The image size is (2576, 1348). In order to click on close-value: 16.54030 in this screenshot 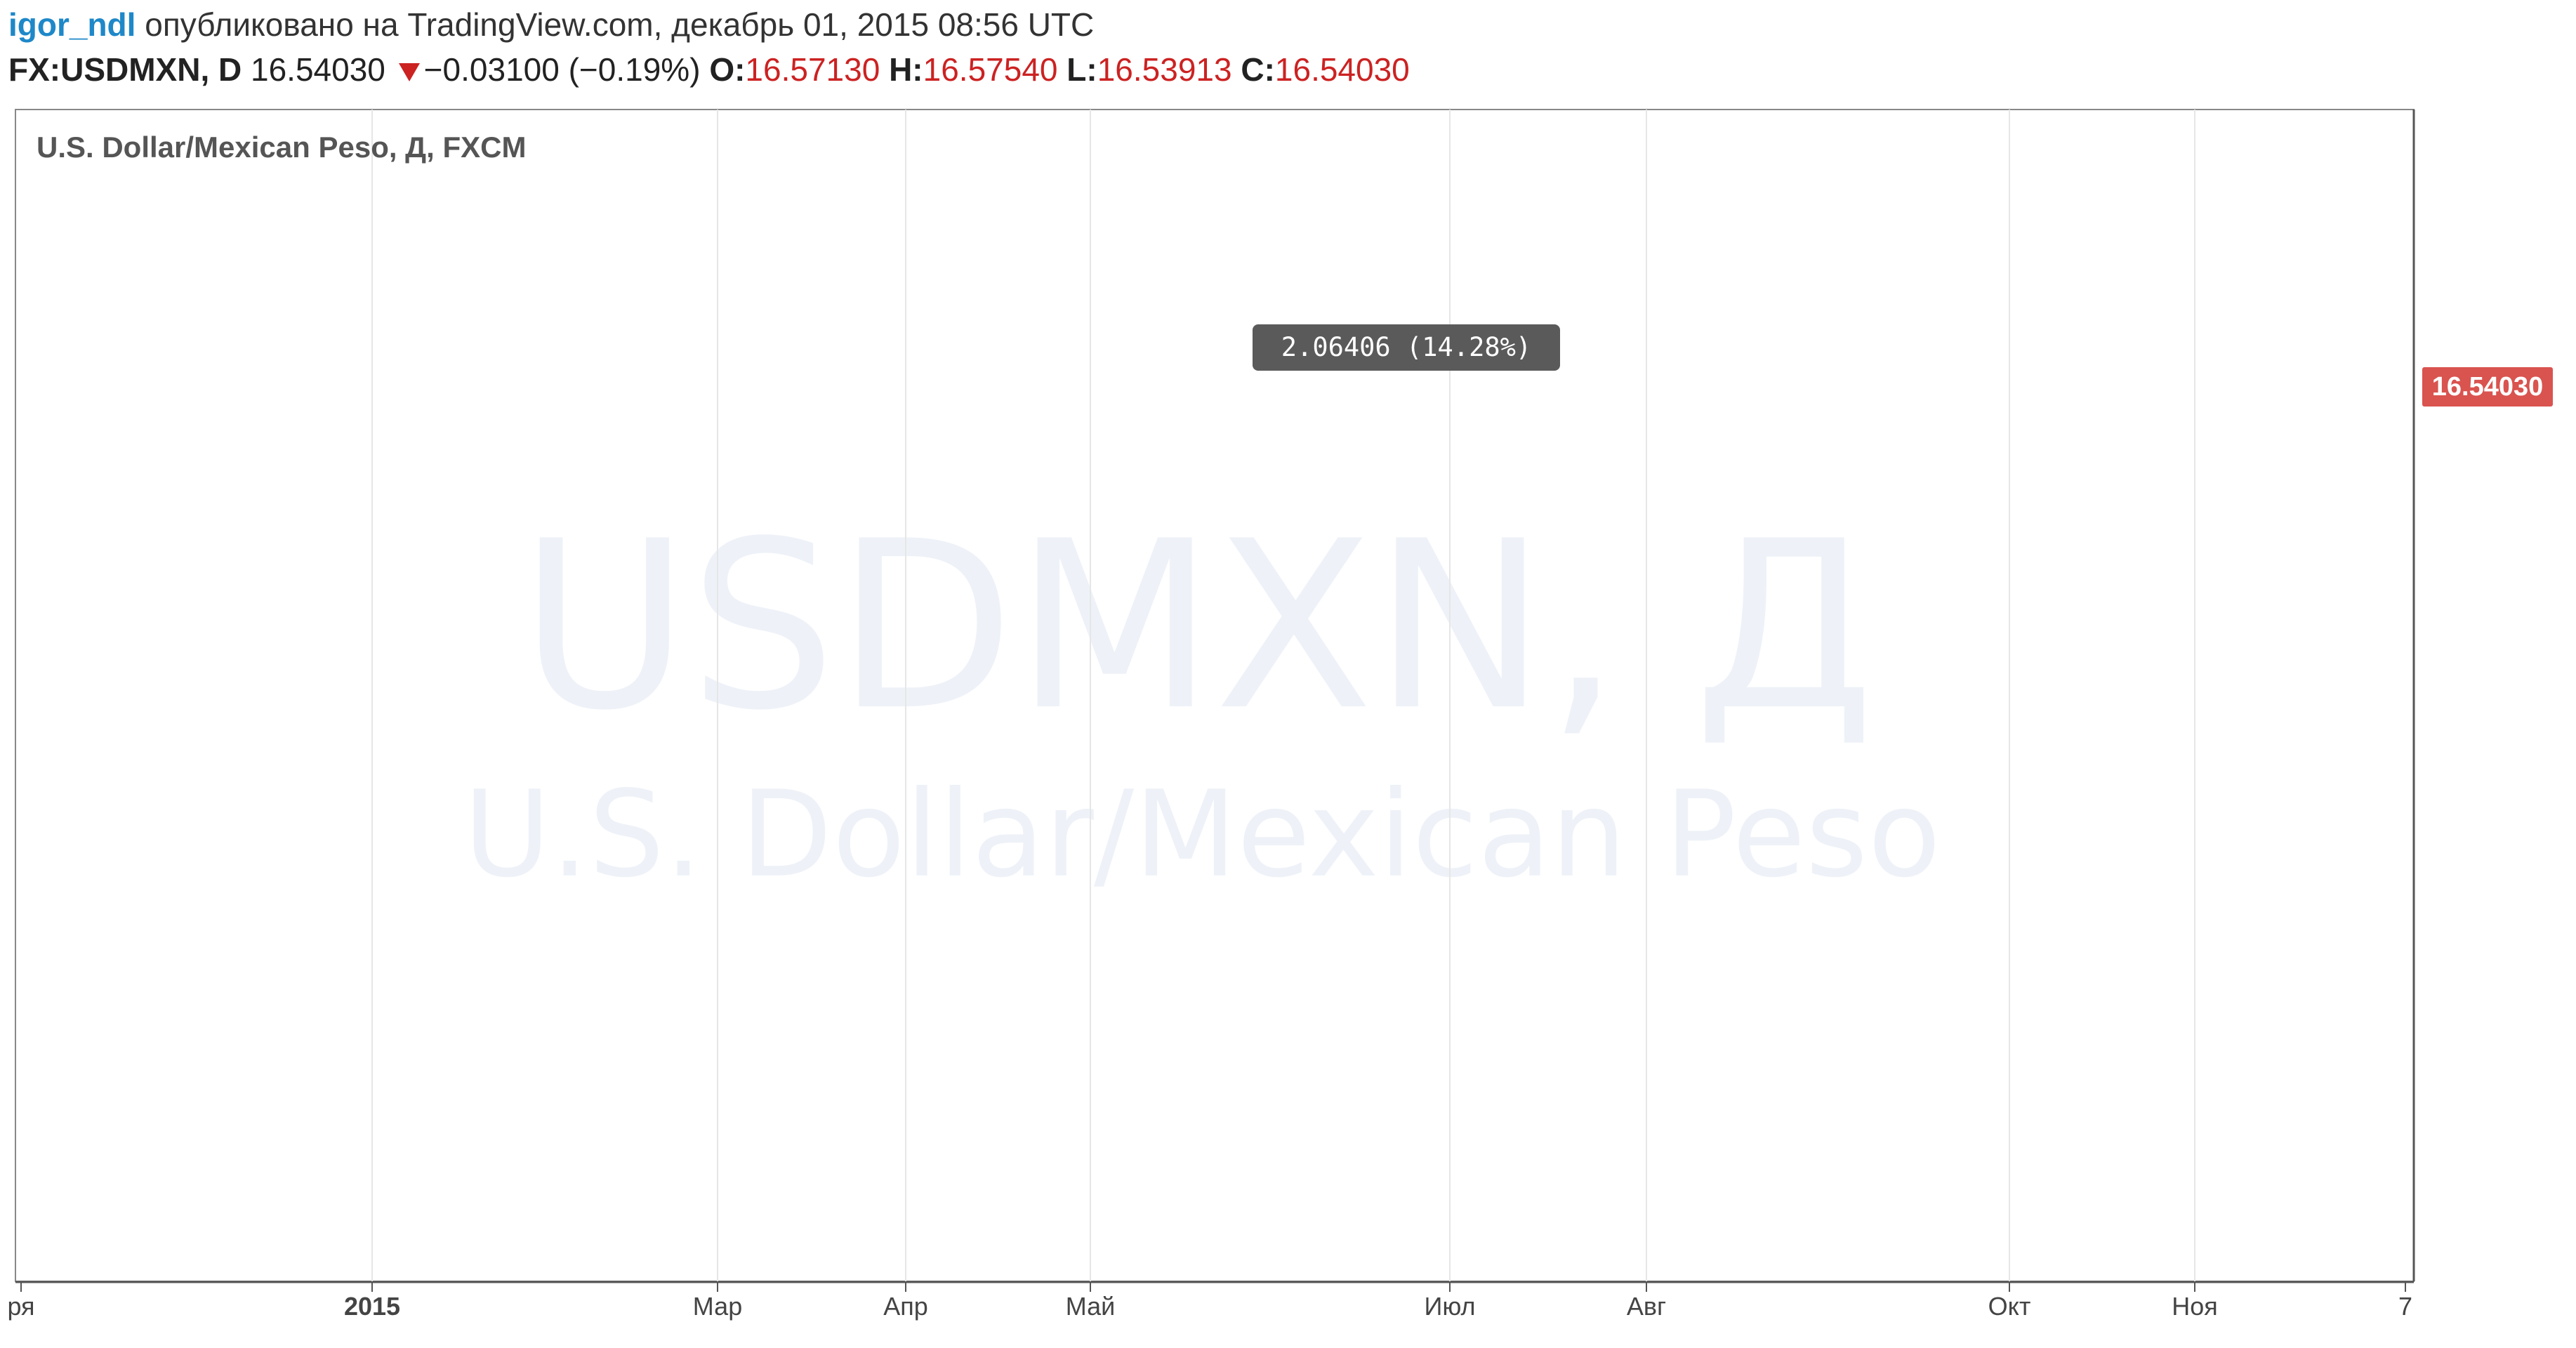, I will do `click(1342, 69)`.